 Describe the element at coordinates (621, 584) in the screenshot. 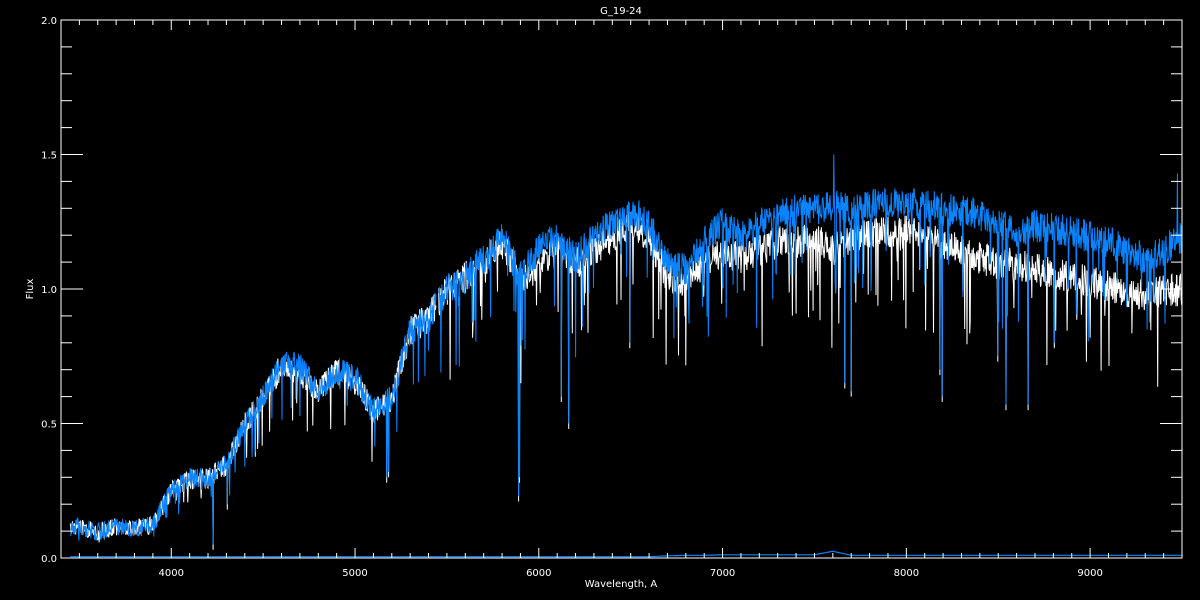

I see `x-axis-label: Wavelength, A` at that location.